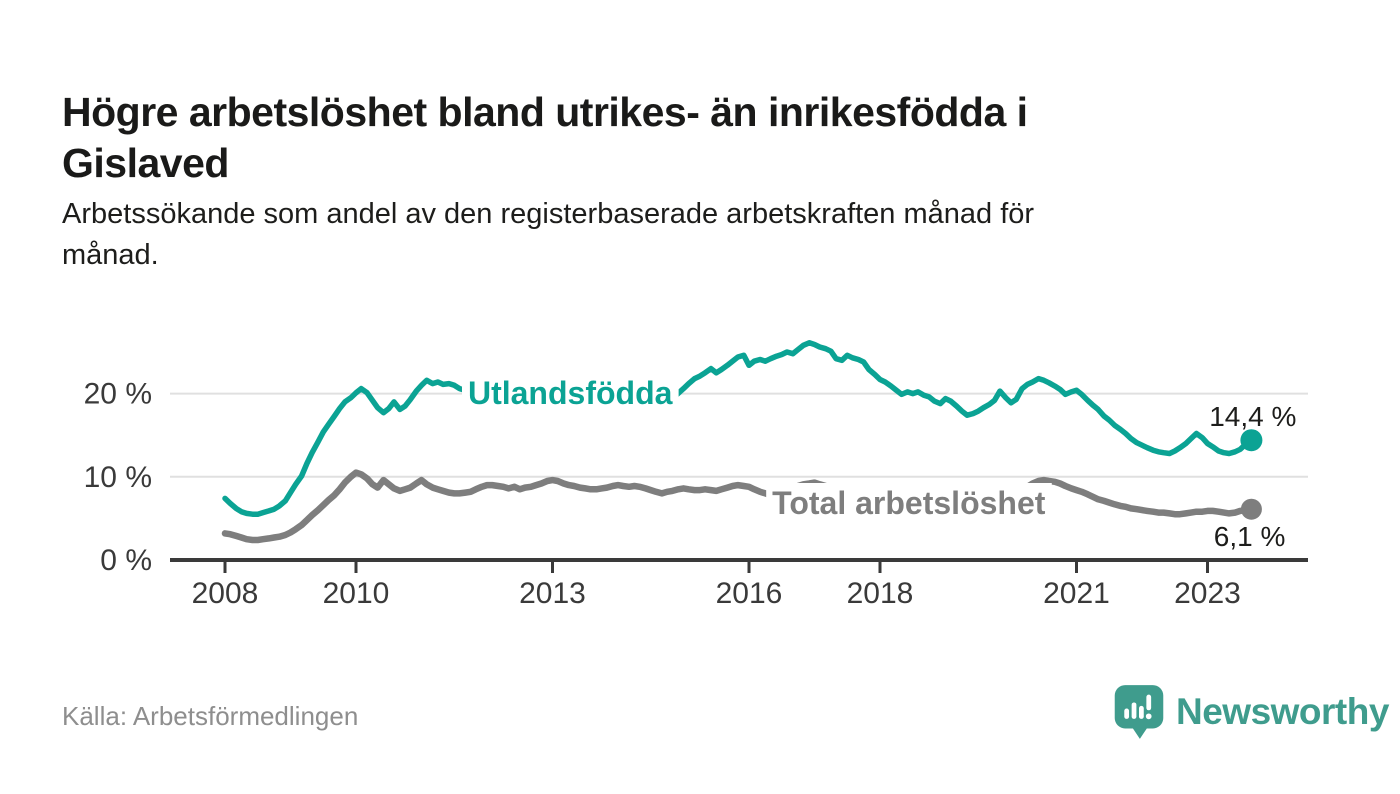 Image resolution: width=1400 pixels, height=794 pixels. I want to click on x-tick-label-2010: 2010, so click(356, 593).